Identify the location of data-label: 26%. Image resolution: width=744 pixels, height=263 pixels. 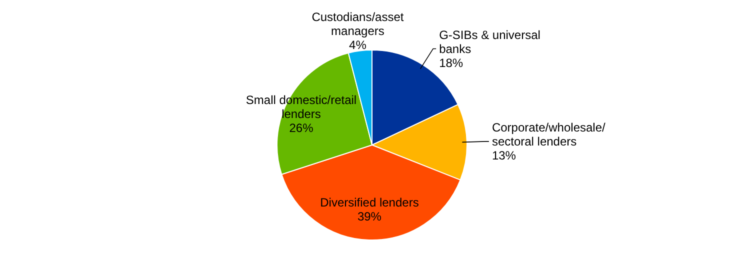
(301, 127).